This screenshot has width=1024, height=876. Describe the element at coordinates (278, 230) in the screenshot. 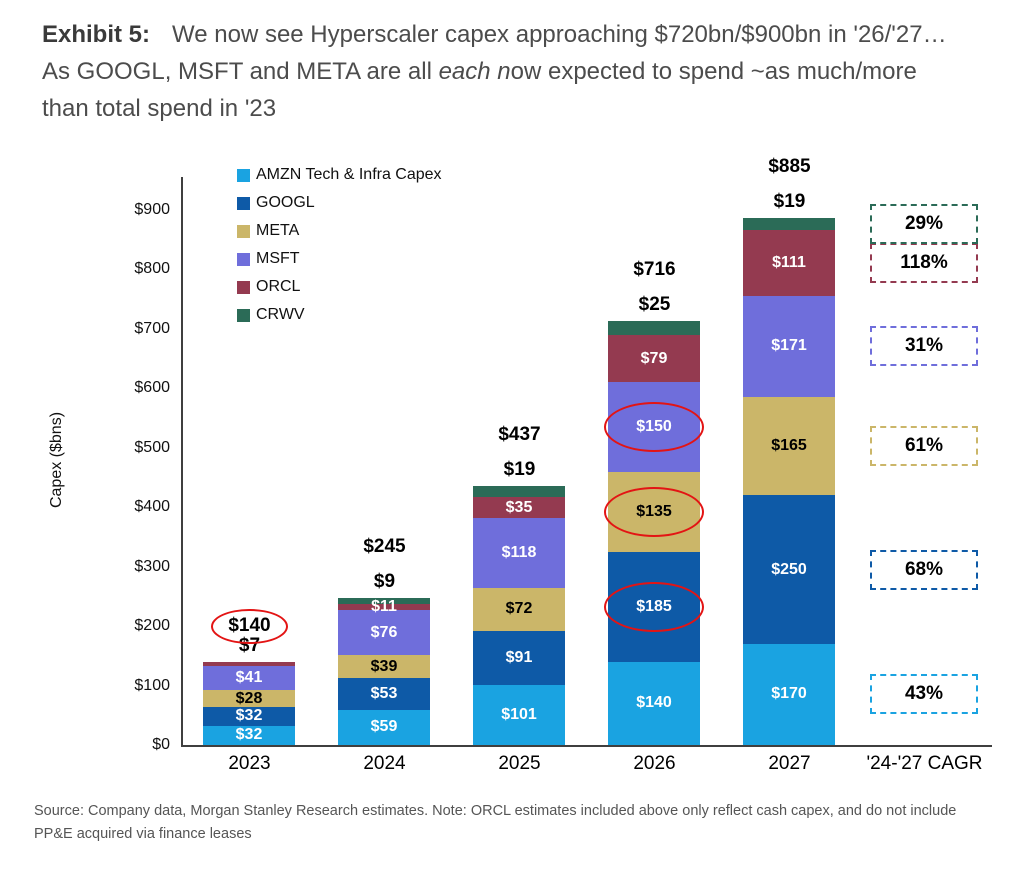

I see `legend-label-meta: META` at that location.